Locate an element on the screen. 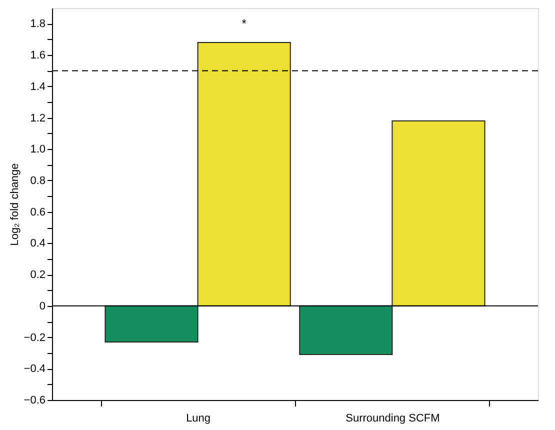 This screenshot has width=555, height=430. y-tick-label: −0.2 is located at coordinates (35, 338).